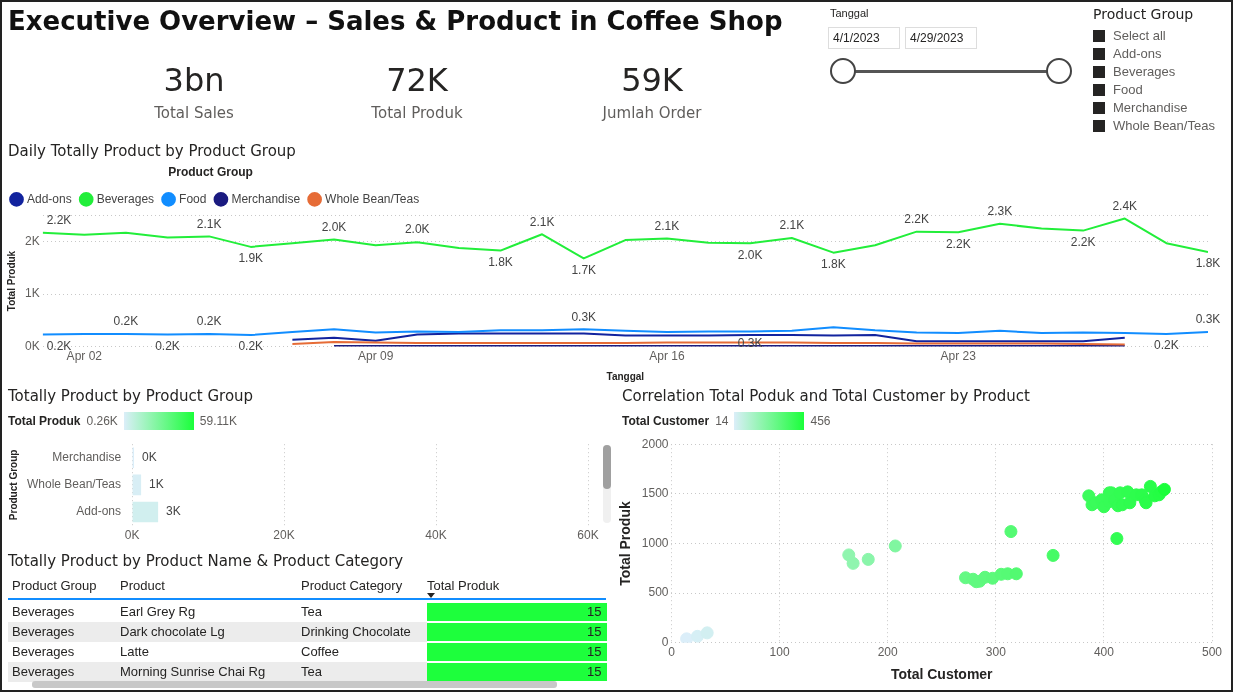 The height and width of the screenshot is (692, 1233). I want to click on text: Total Sales, so click(194, 113).